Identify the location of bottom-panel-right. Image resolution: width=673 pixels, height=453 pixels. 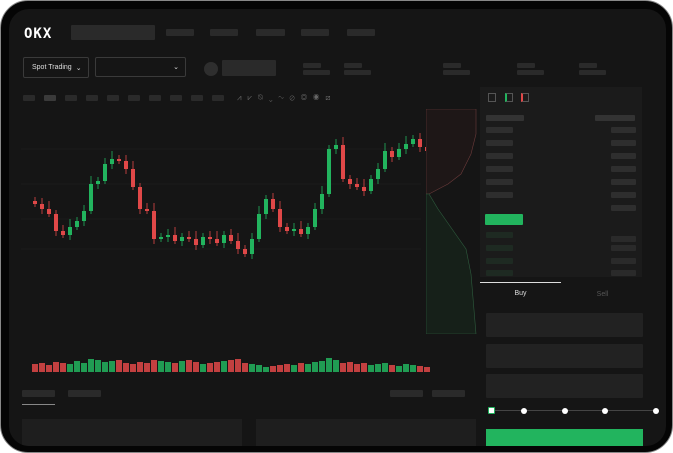
(366, 432).